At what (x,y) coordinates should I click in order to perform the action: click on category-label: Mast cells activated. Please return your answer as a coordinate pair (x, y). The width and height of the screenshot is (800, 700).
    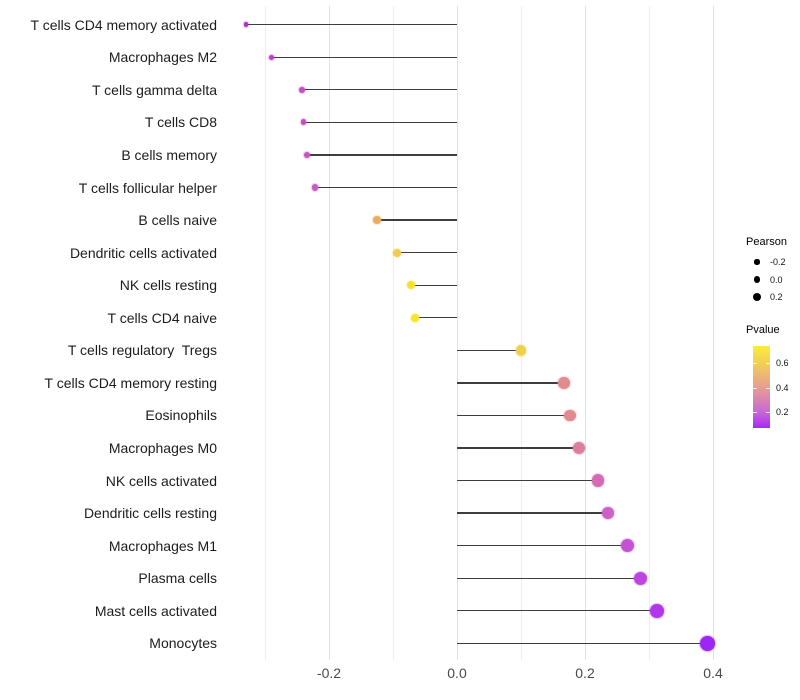
    Looking at the image, I should click on (155, 610).